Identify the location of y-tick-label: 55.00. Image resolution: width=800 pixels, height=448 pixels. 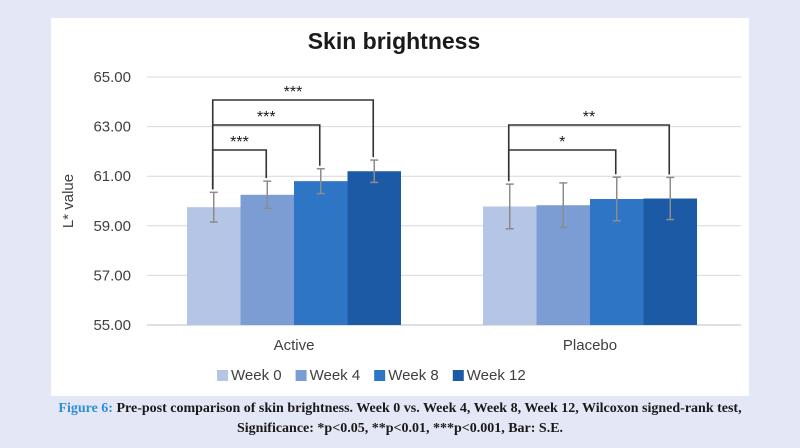
(112, 325).